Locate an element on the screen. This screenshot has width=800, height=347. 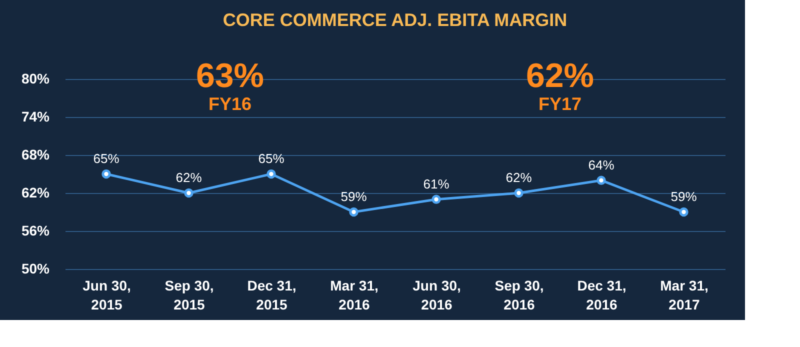
y-tick-label: 56% is located at coordinates (35, 230).